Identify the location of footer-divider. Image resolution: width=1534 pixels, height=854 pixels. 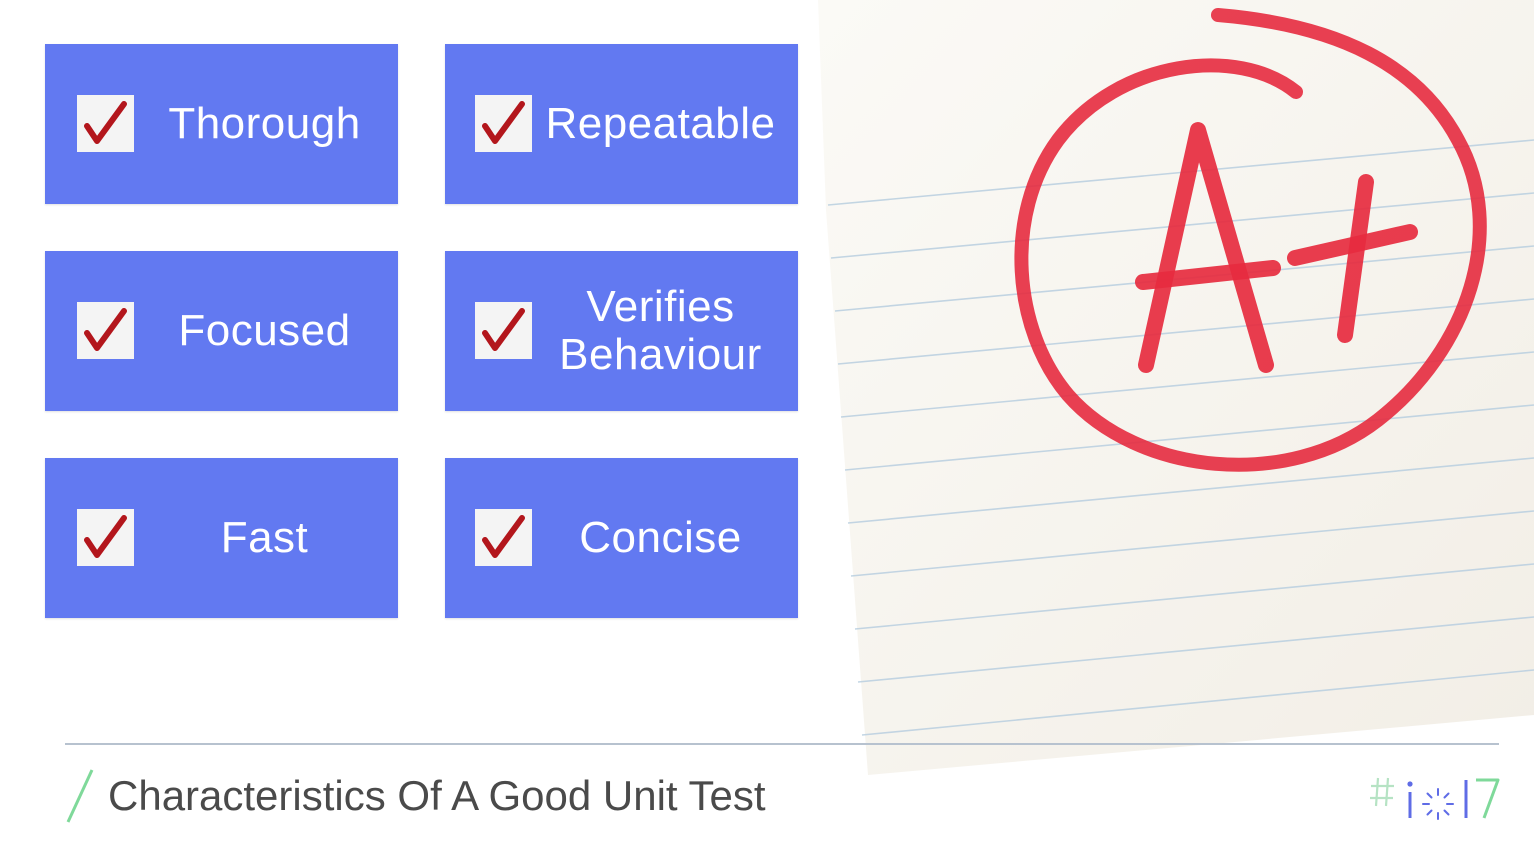
(782, 744).